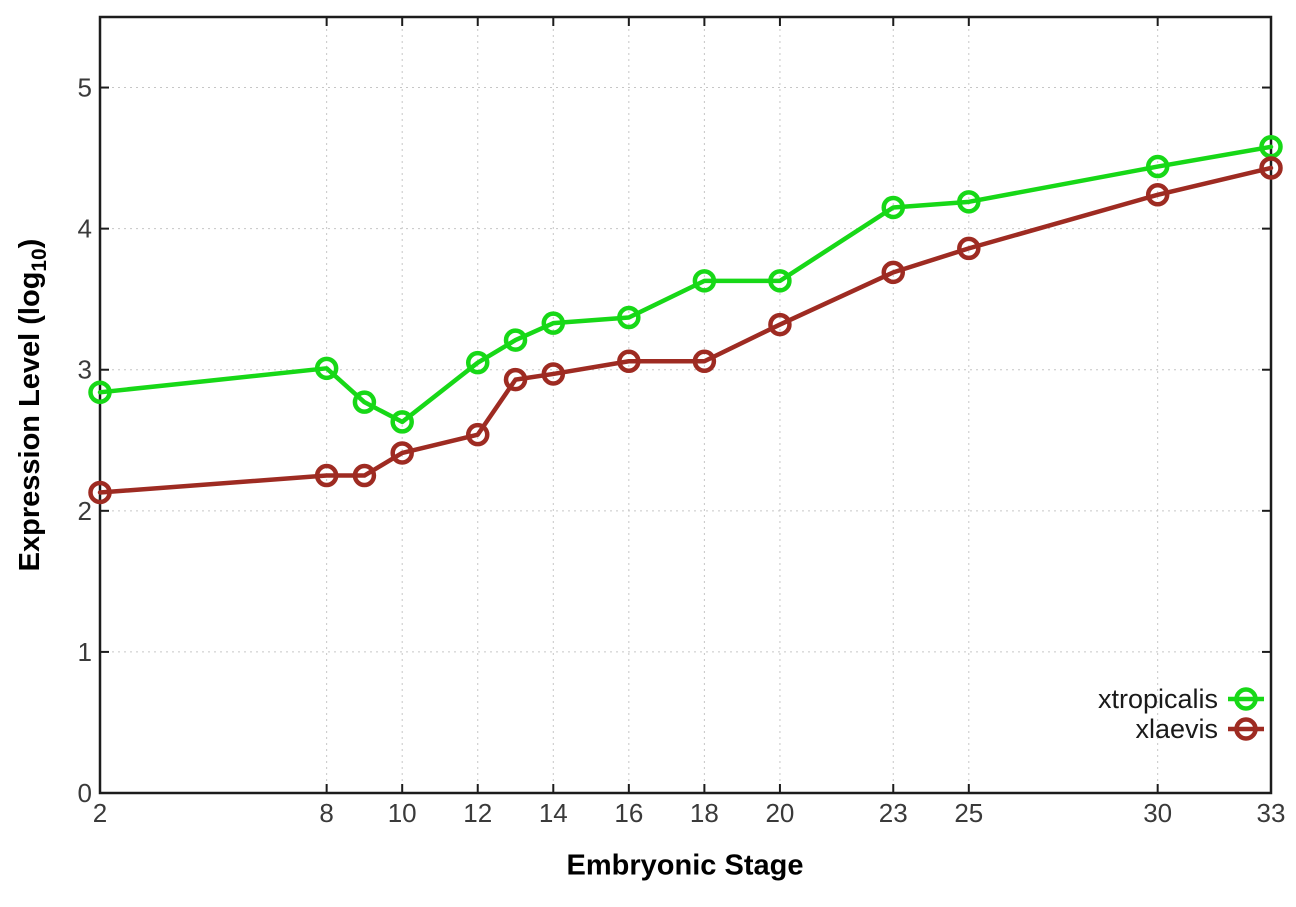 The image size is (1296, 907). Describe the element at coordinates (85, 88) in the screenshot. I see `y-tick-label: 5` at that location.